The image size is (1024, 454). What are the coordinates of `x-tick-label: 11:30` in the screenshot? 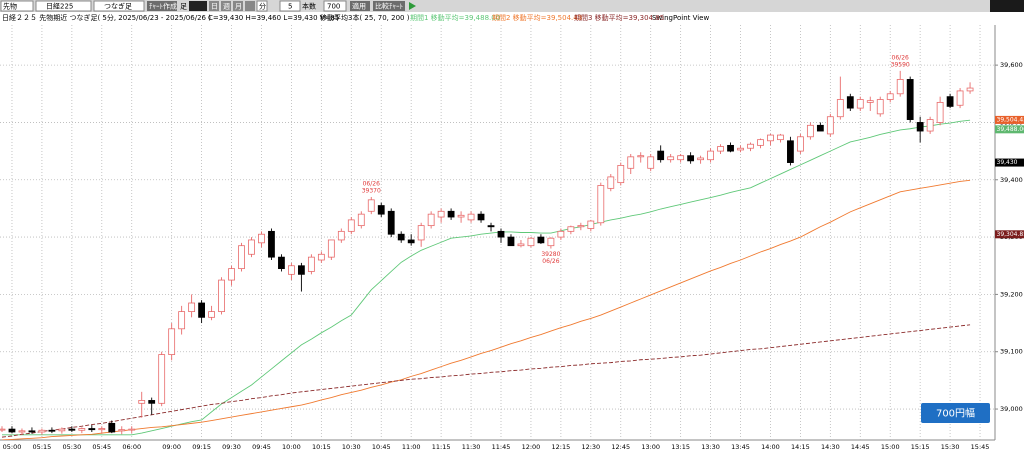 It's located at (471, 447).